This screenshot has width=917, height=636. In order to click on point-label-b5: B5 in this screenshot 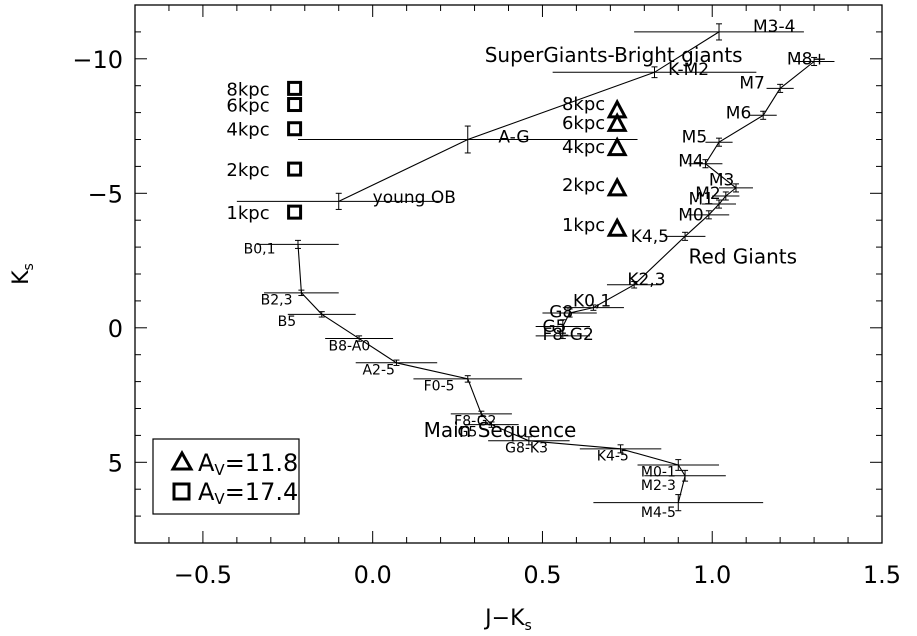, I will do `click(287, 322)`.